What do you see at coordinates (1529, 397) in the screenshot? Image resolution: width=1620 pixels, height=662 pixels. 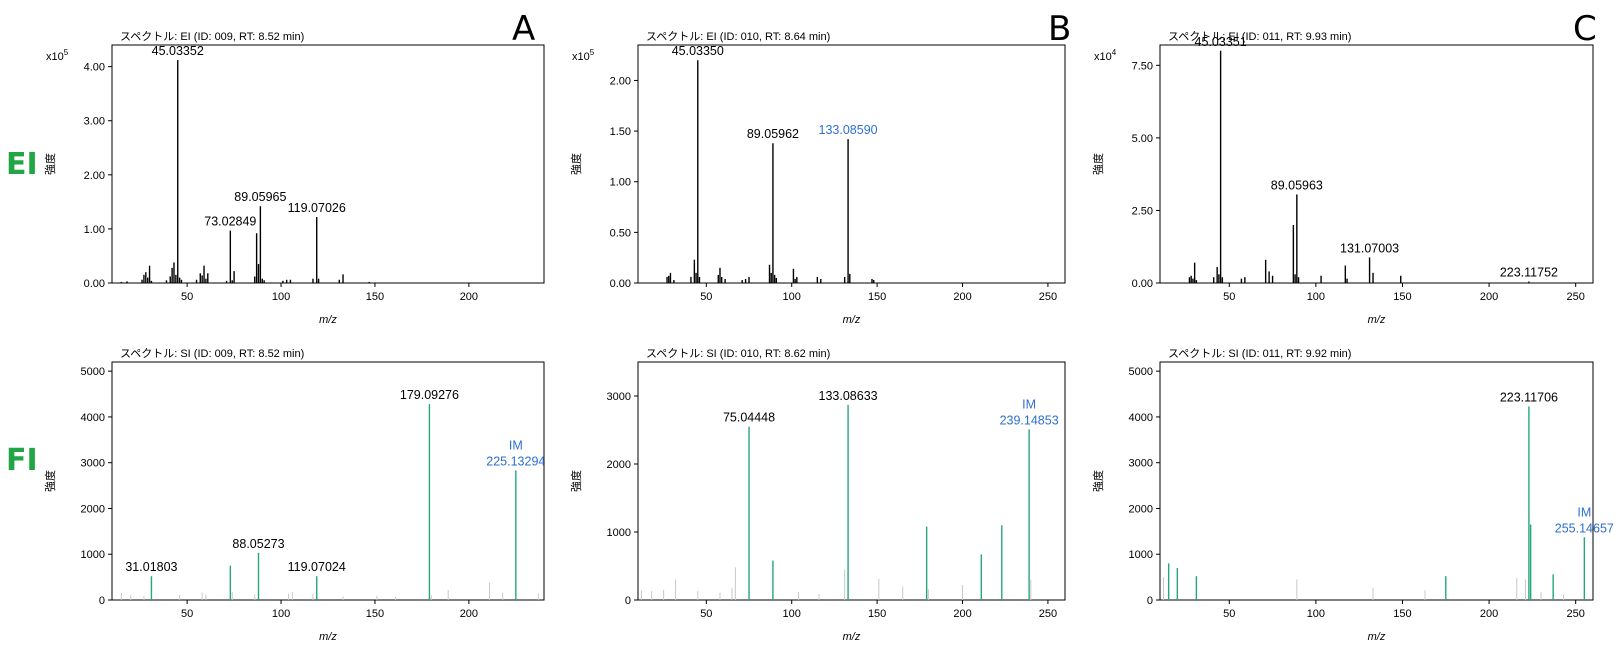 I see `peak-label: 223.11706` at bounding box center [1529, 397].